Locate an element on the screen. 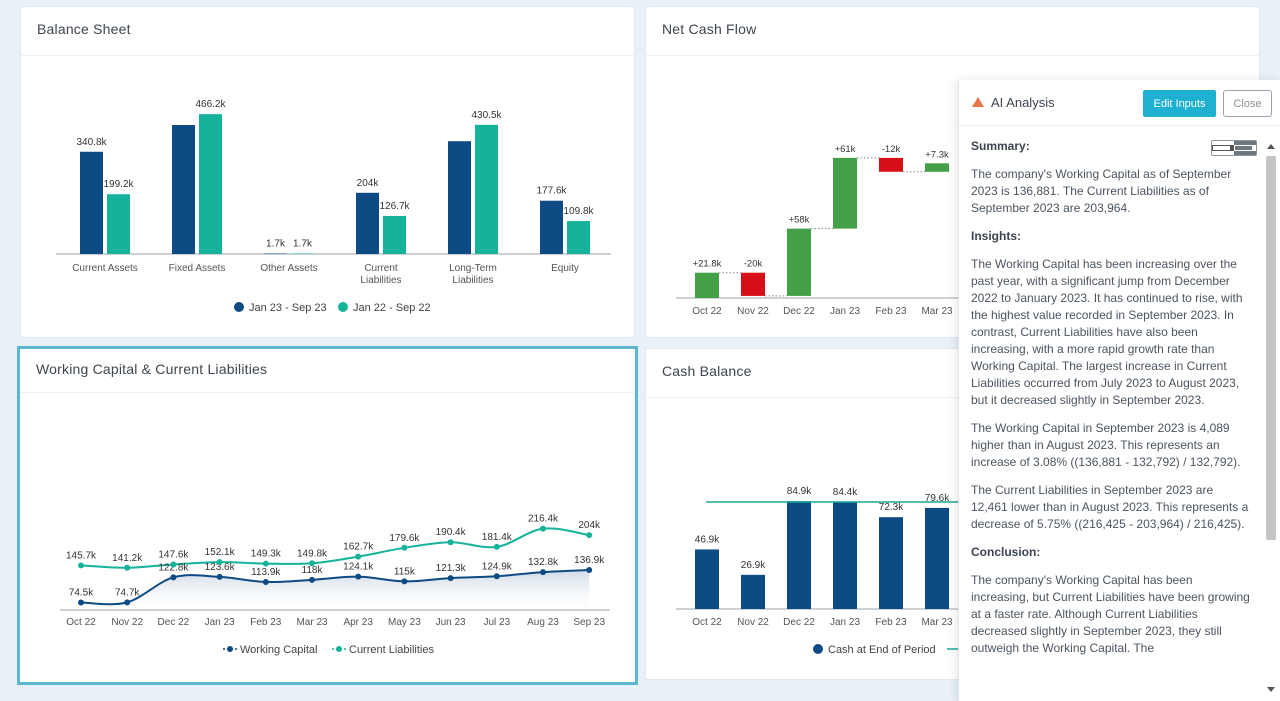 This screenshot has height=701, width=1280. scroll-up-arrow-icon is located at coordinates (1271, 146).